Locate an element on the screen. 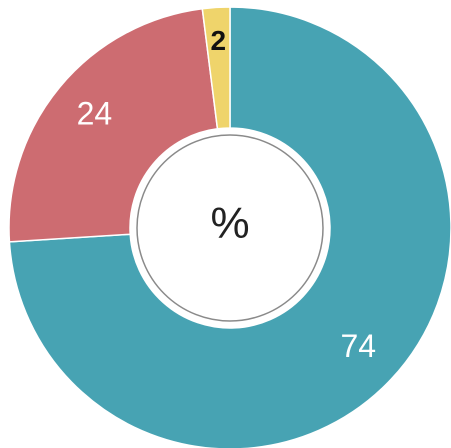 The width and height of the screenshot is (451, 448). data-label: 74 is located at coordinates (359, 346).